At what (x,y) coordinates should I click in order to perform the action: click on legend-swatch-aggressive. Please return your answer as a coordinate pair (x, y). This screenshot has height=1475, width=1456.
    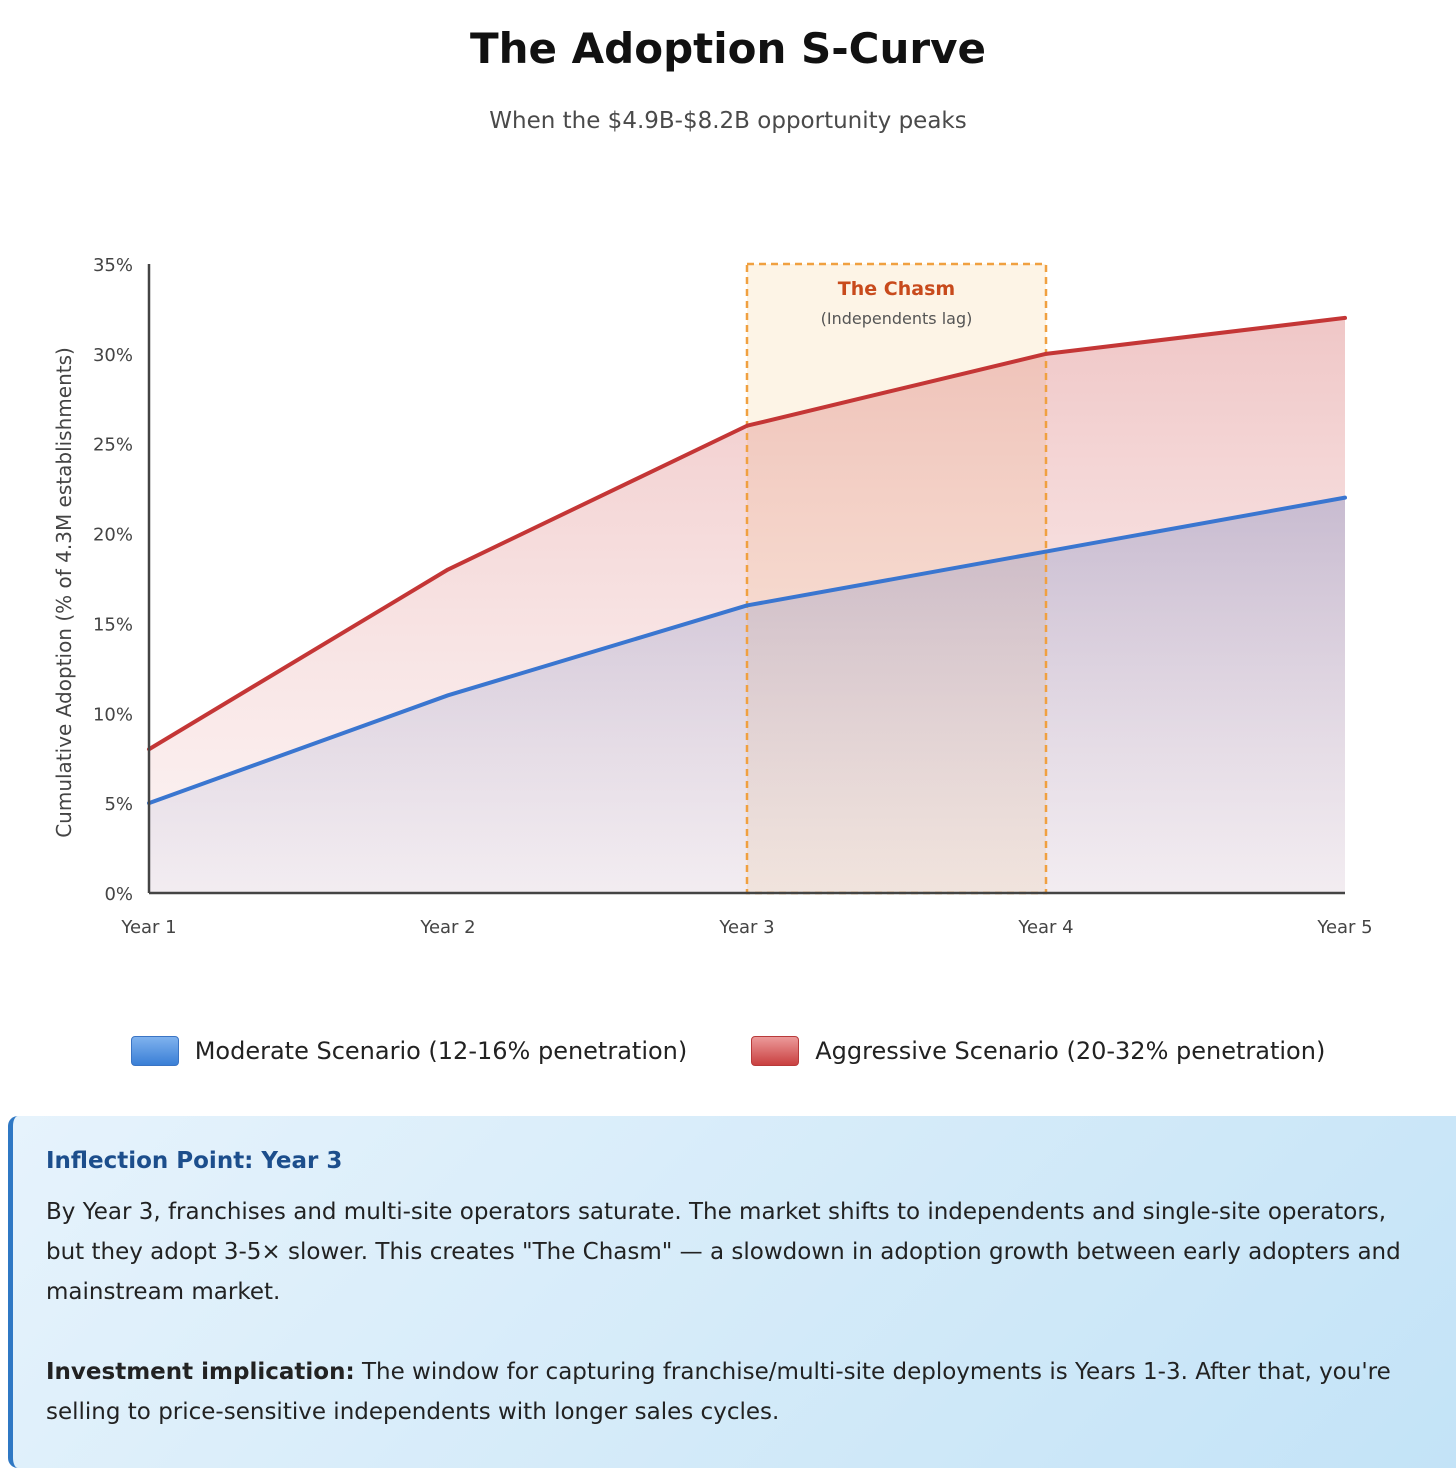
    Looking at the image, I should click on (775, 1051).